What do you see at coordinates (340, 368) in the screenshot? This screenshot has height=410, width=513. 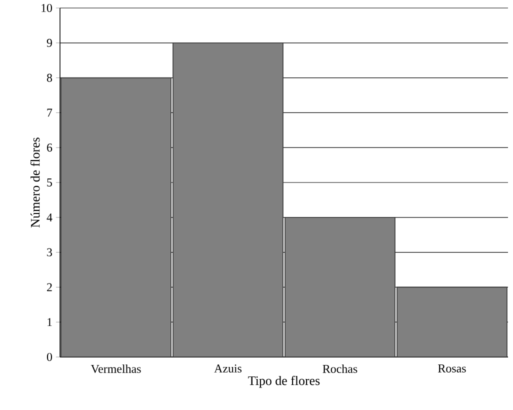 I see `x-tick-label: Rochas` at bounding box center [340, 368].